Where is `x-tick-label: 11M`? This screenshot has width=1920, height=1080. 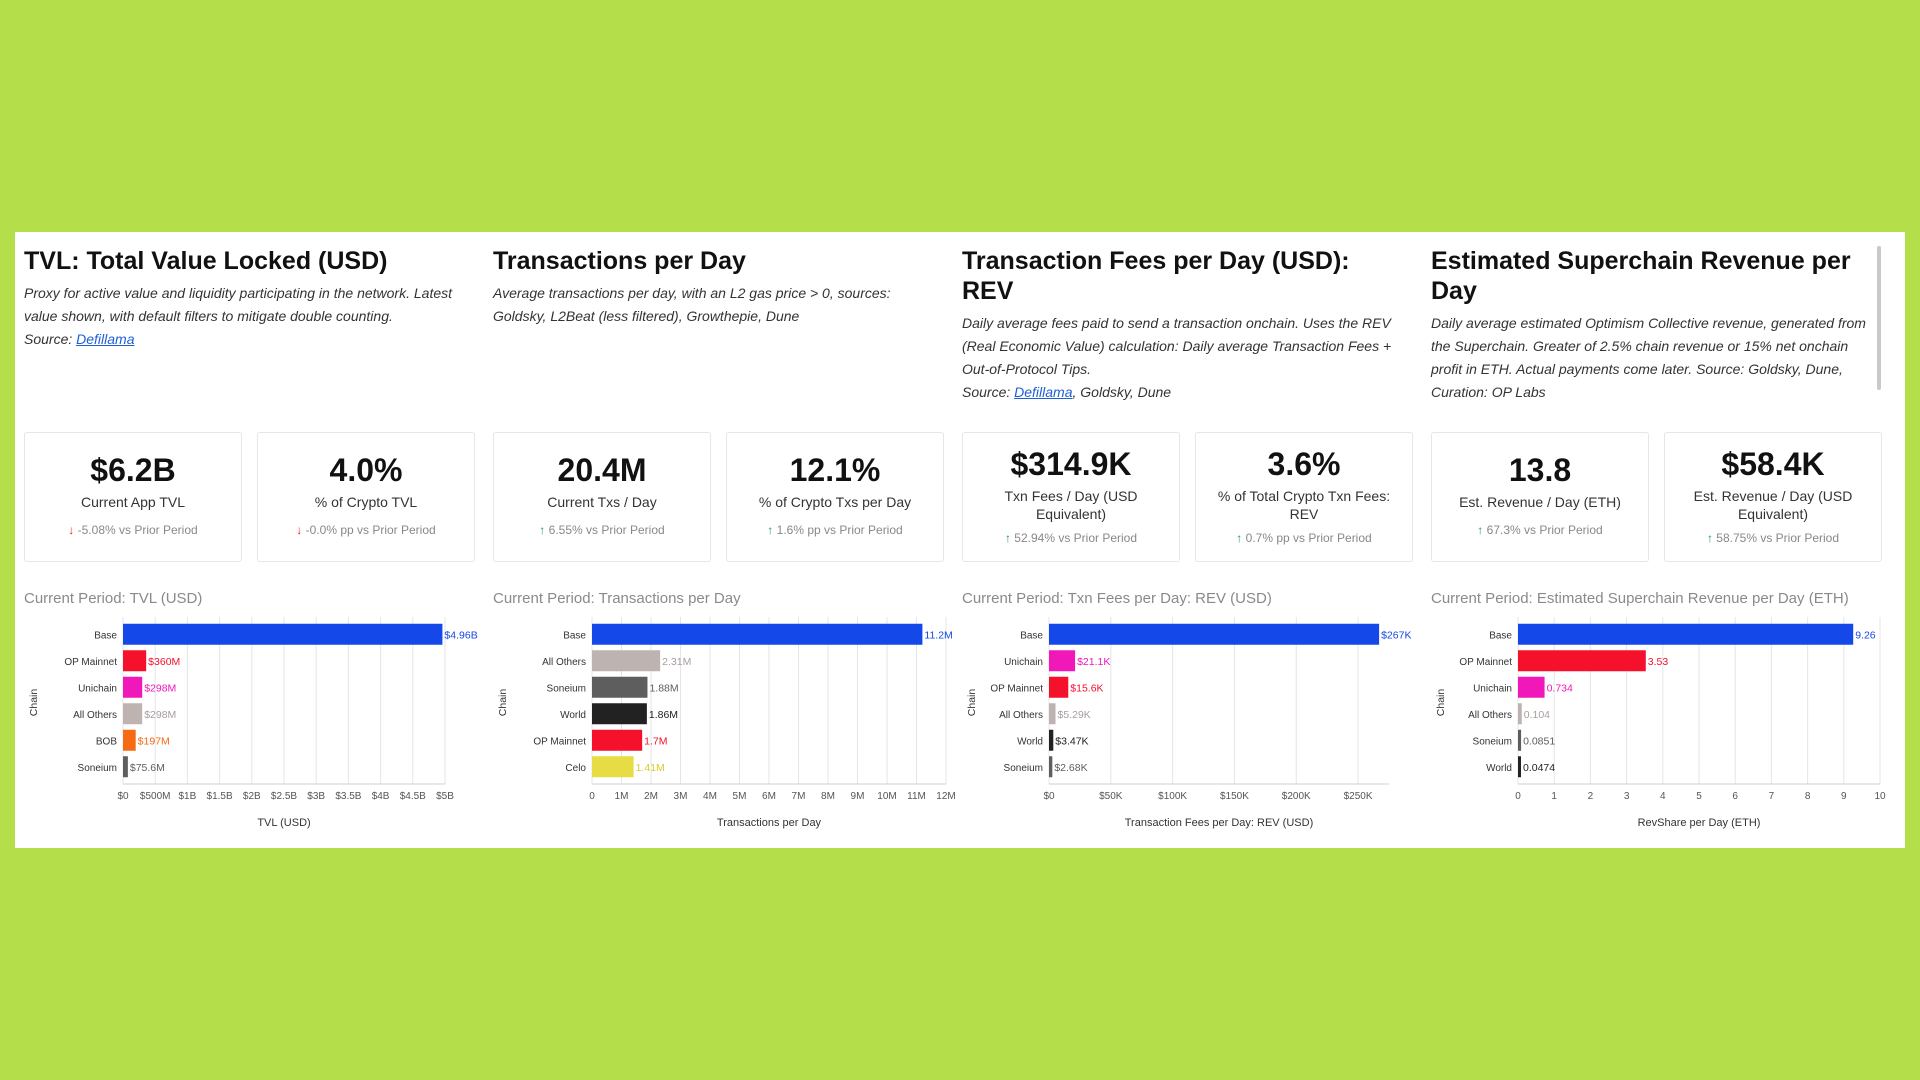 x-tick-label: 11M is located at coordinates (916, 796).